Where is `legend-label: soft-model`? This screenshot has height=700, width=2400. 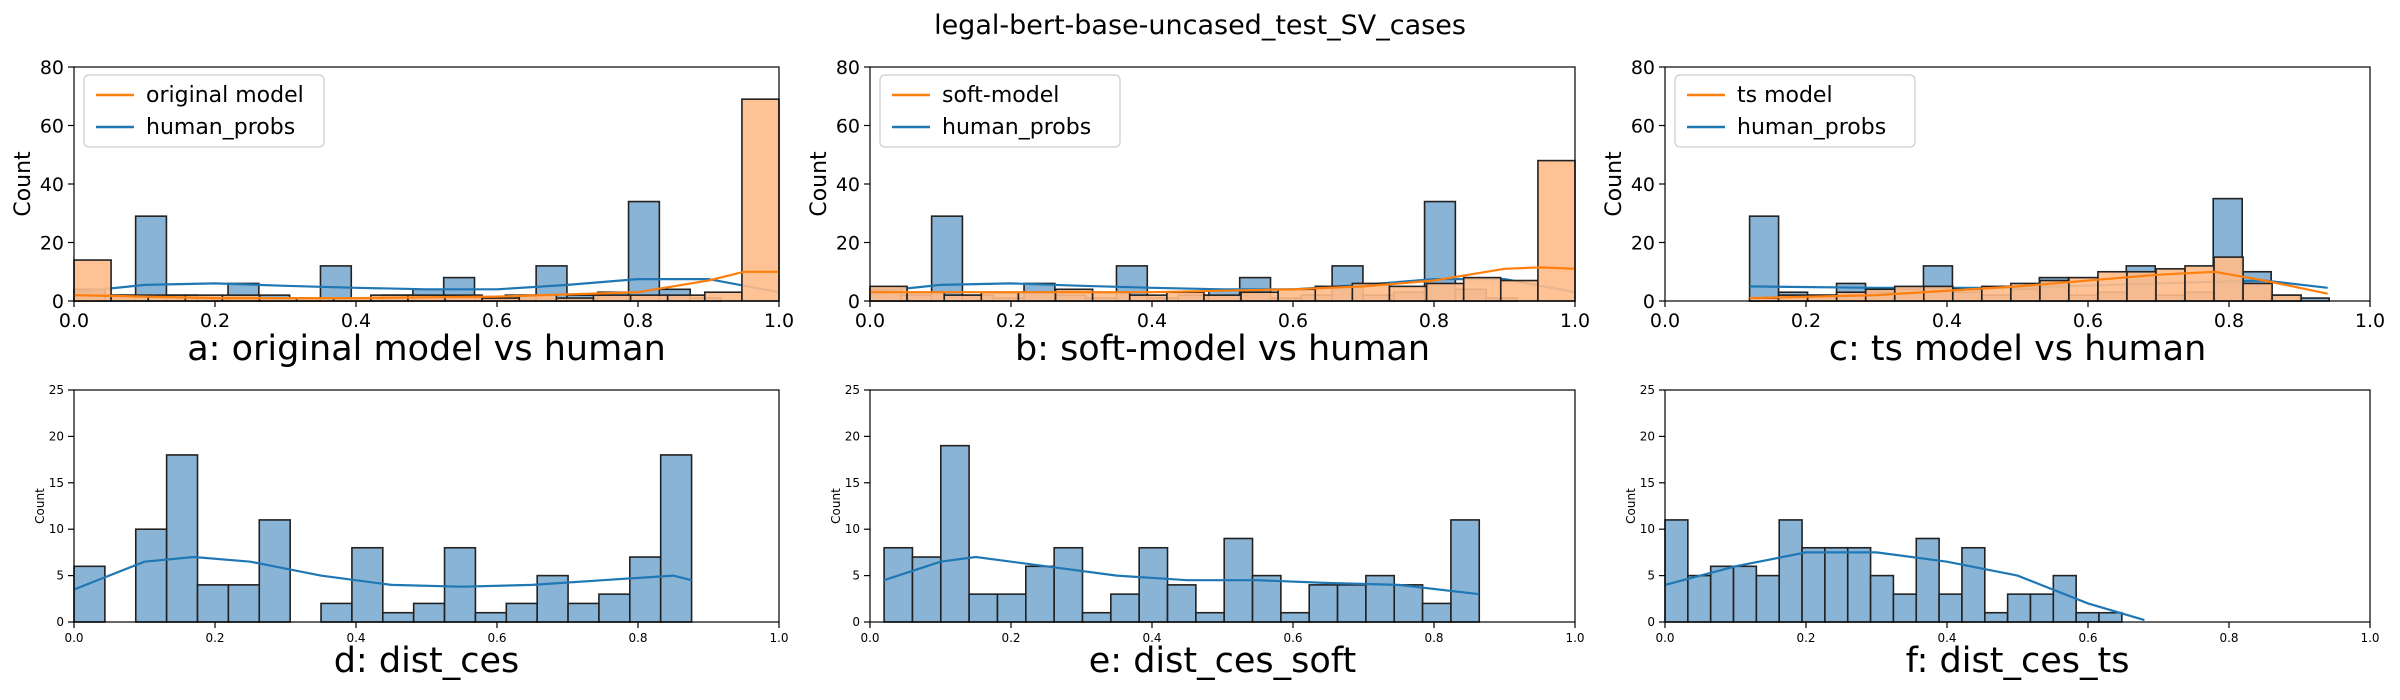 legend-label: soft-model is located at coordinates (1000, 95).